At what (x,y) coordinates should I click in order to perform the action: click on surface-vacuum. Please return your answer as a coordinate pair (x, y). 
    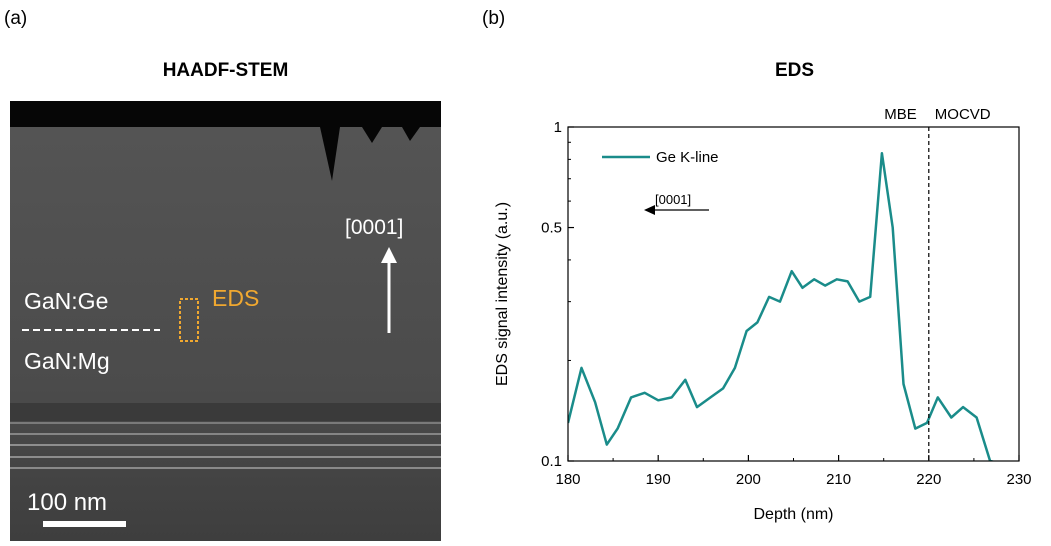
    Looking at the image, I should click on (225, 141).